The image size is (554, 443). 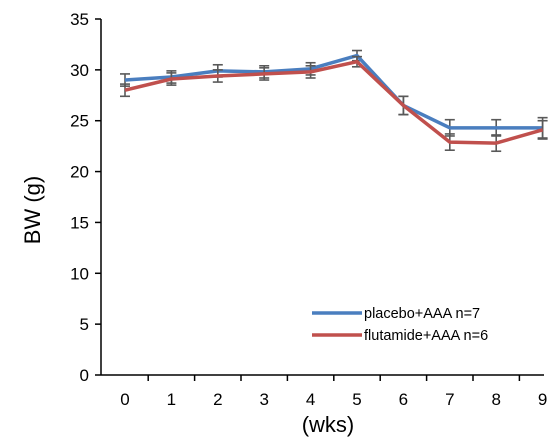 I want to click on x-tick-label: 1, so click(x=171, y=399).